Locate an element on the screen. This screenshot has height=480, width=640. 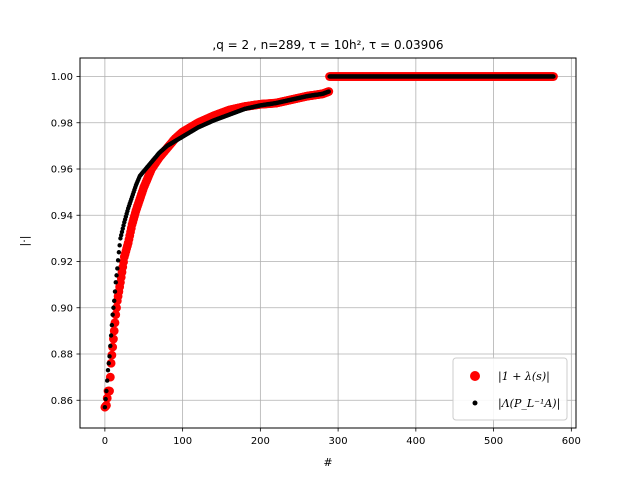
x-tick-label: 0 is located at coordinates (105, 441).